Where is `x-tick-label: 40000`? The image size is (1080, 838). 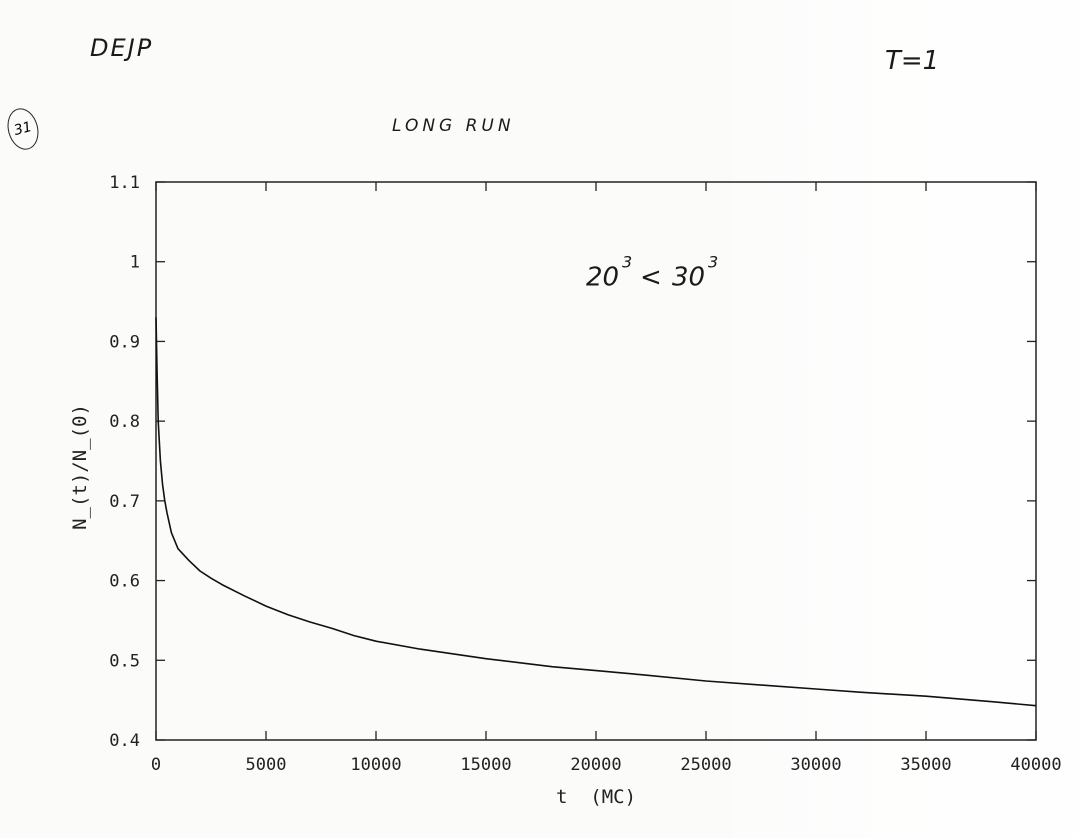
x-tick-label: 40000 is located at coordinates (1035, 765).